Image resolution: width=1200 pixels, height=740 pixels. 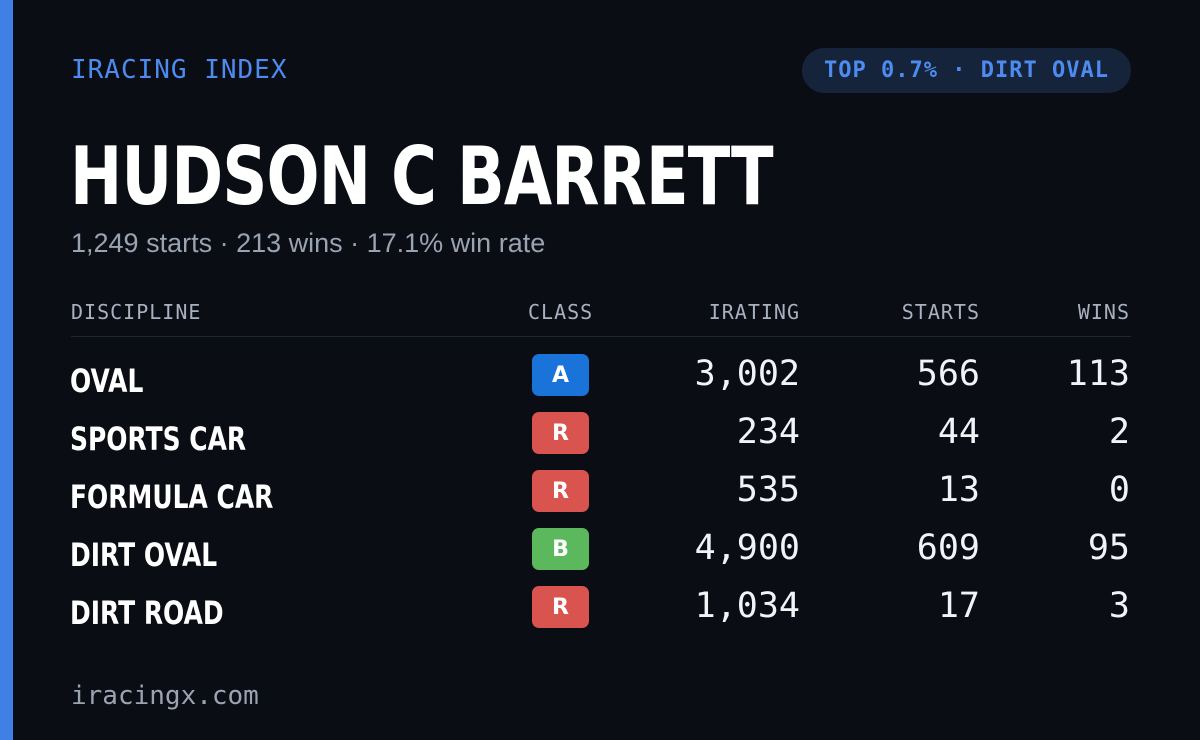 What do you see at coordinates (747, 548) in the screenshot?
I see `irating-value: 4,900` at bounding box center [747, 548].